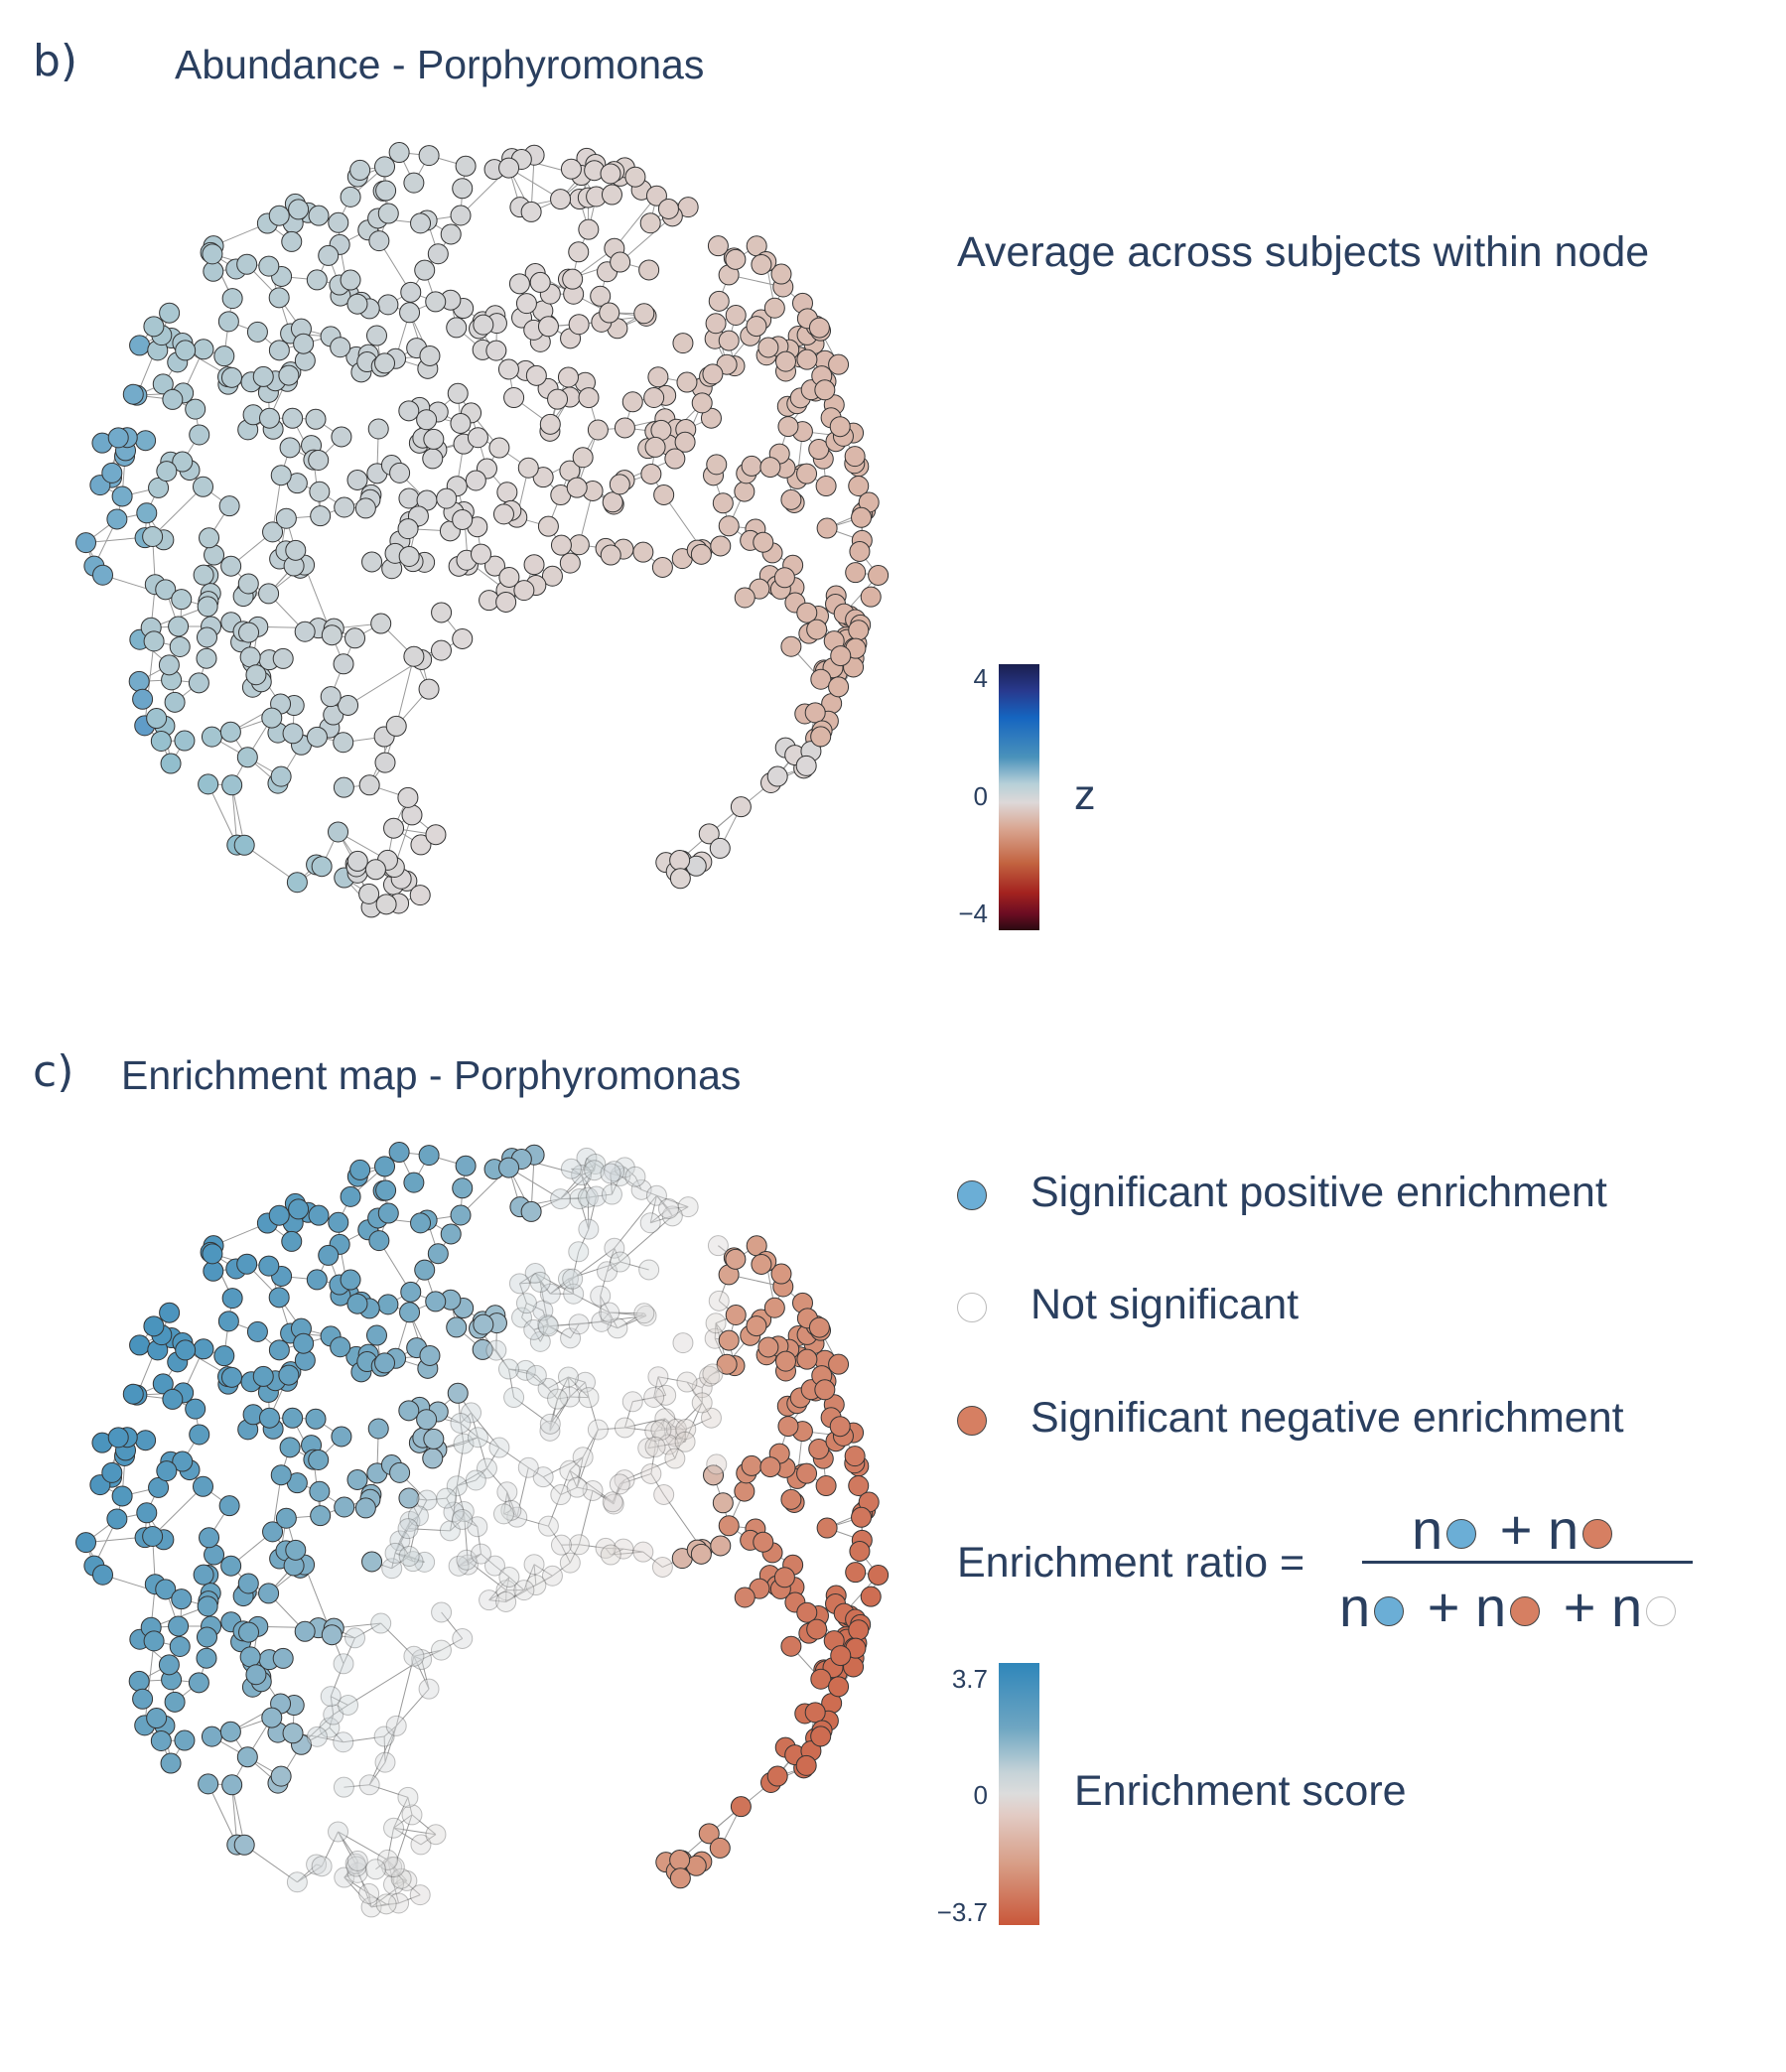 This screenshot has height=2072, width=1786. What do you see at coordinates (1319, 1192) in the screenshot?
I see `legend-label: Significant positive enrichment` at bounding box center [1319, 1192].